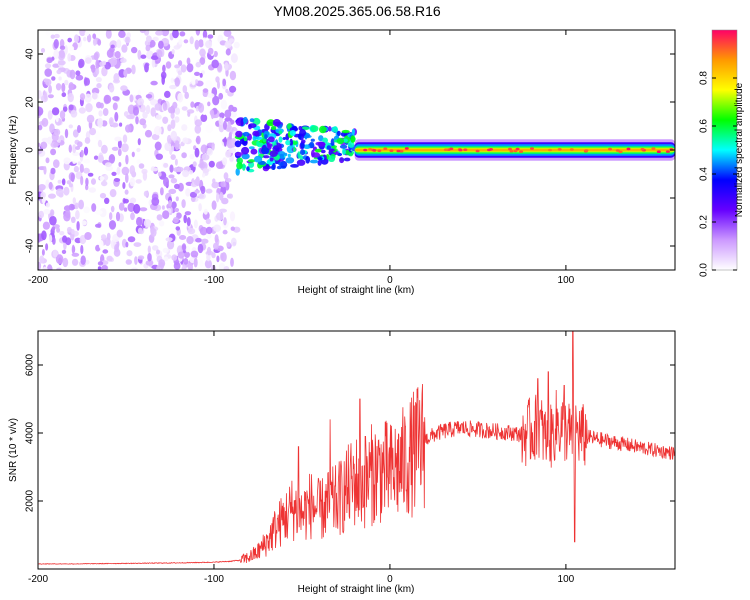 The width and height of the screenshot is (750, 600). I want to click on x-tick-label: 100, so click(566, 280).